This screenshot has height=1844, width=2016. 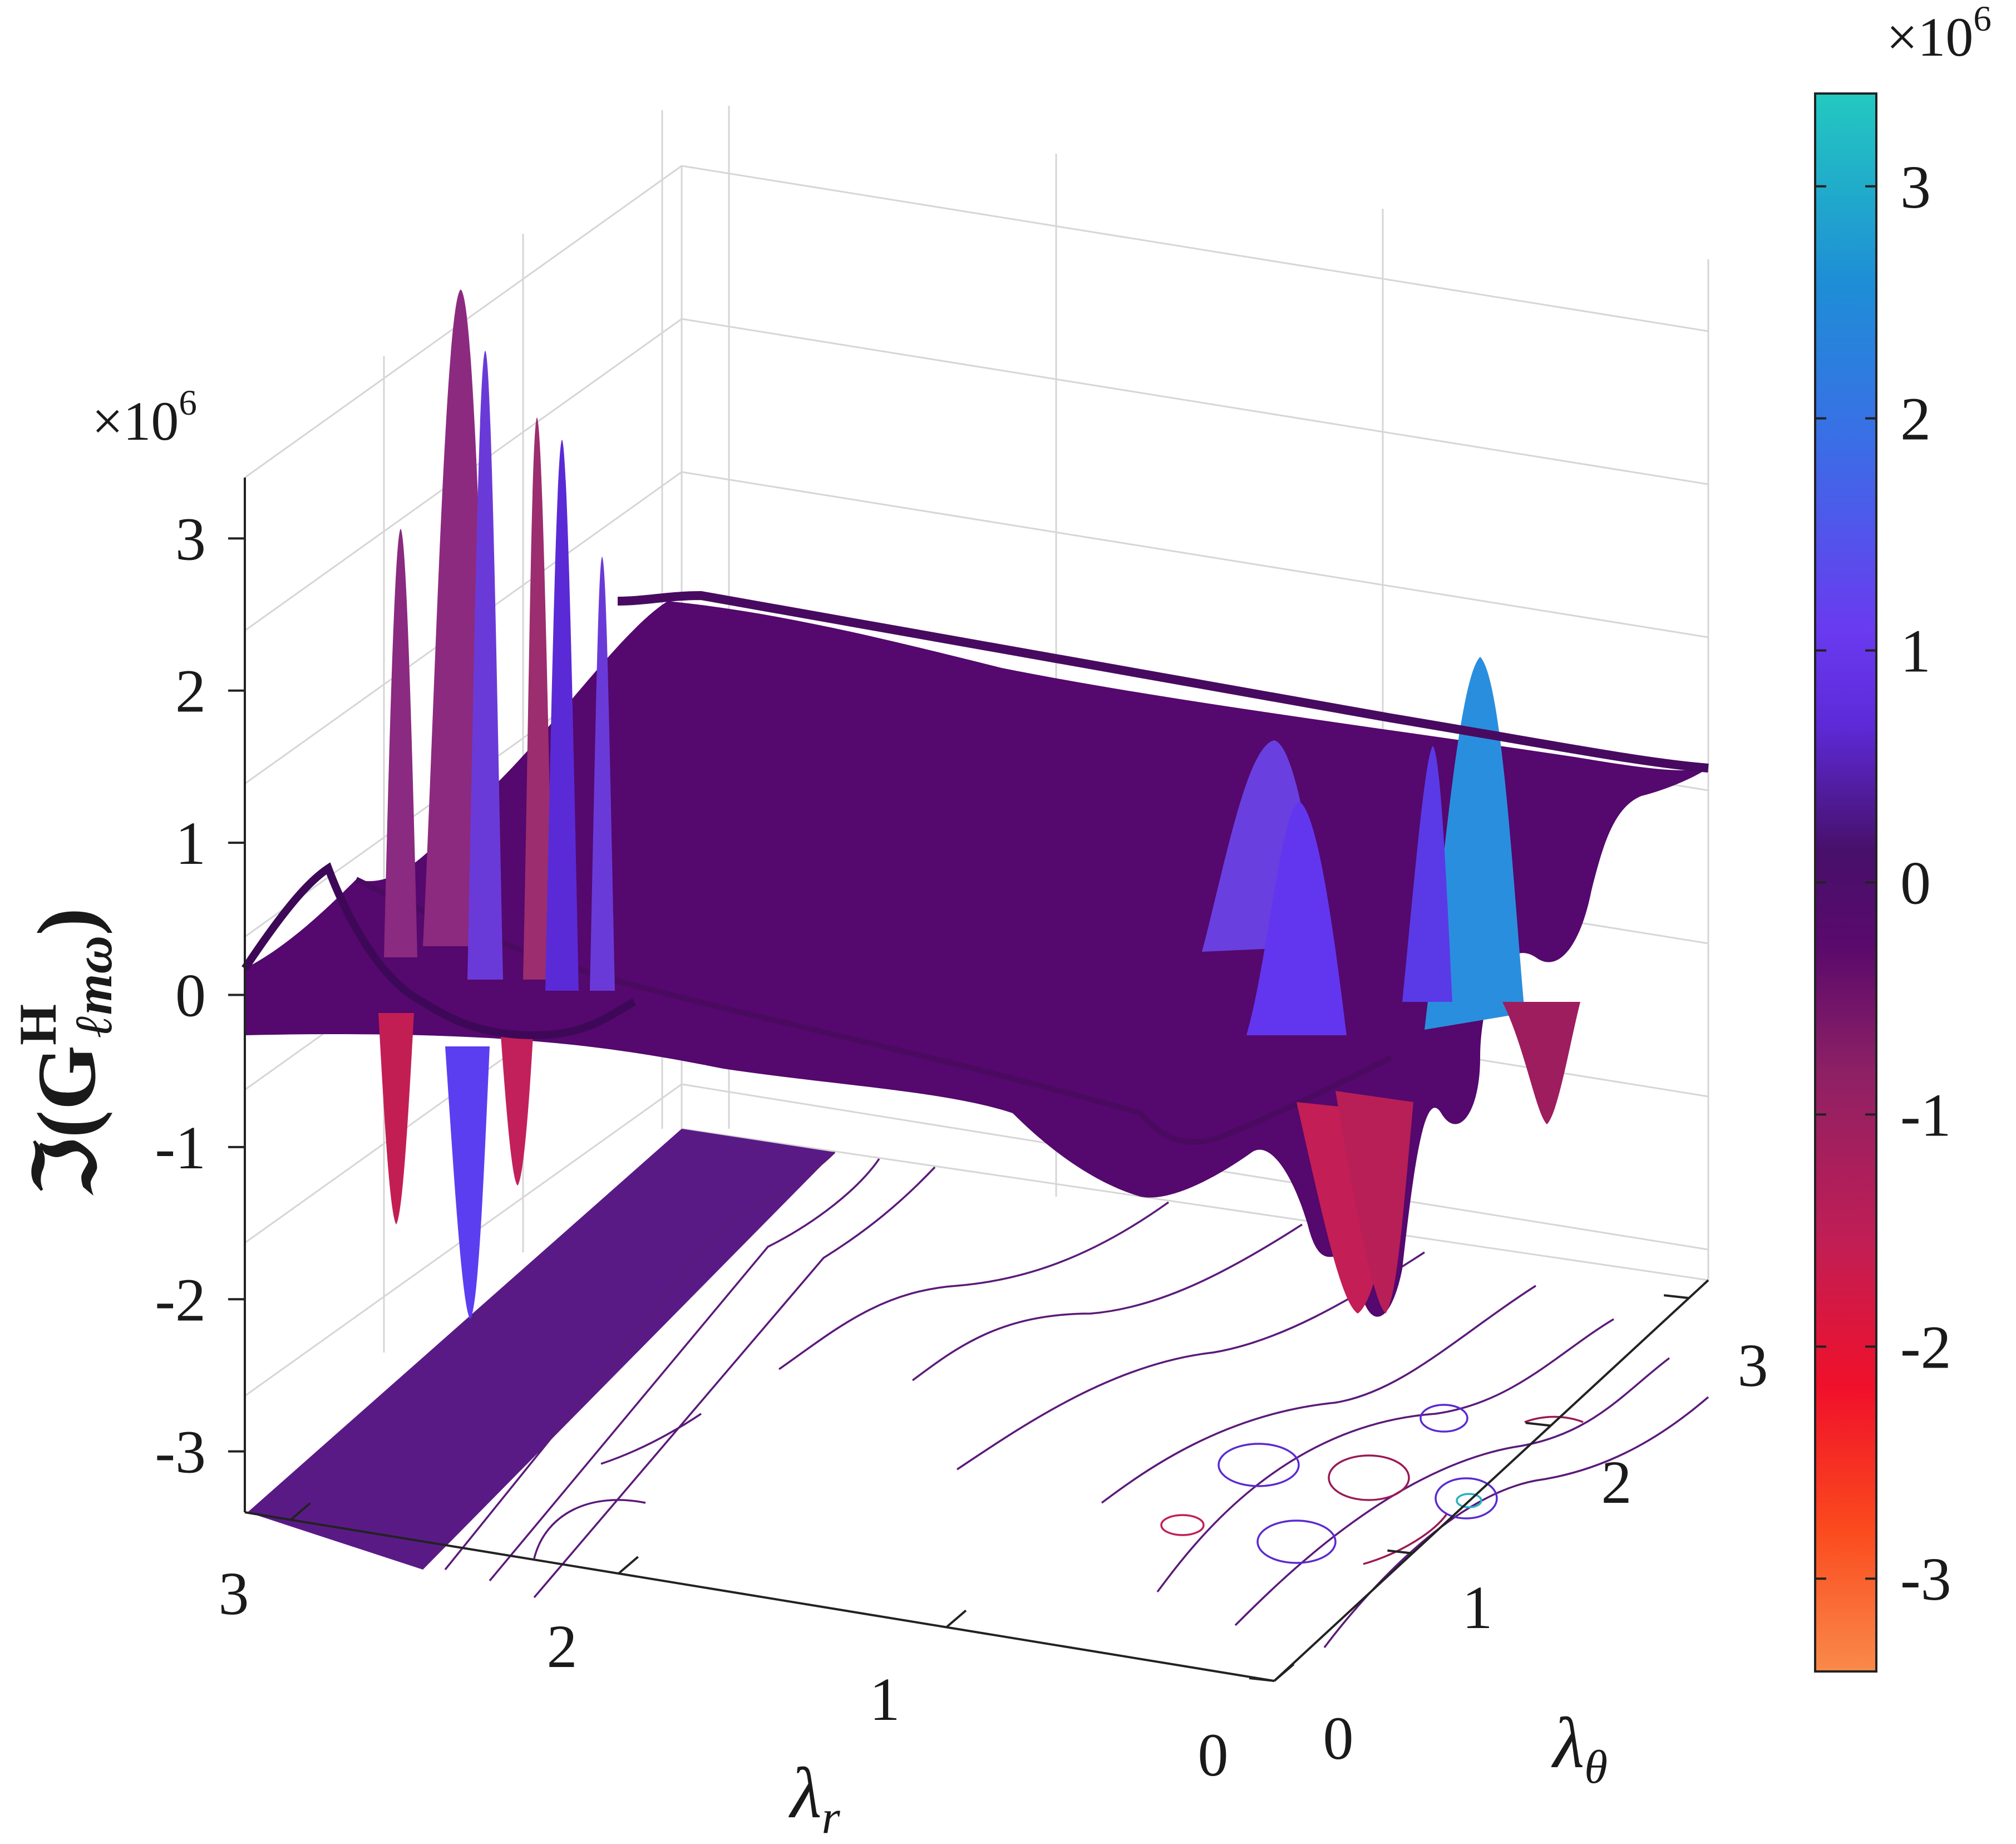 What do you see at coordinates (1567, 1743) in the screenshot?
I see `y-axis-label-base: λ` at bounding box center [1567, 1743].